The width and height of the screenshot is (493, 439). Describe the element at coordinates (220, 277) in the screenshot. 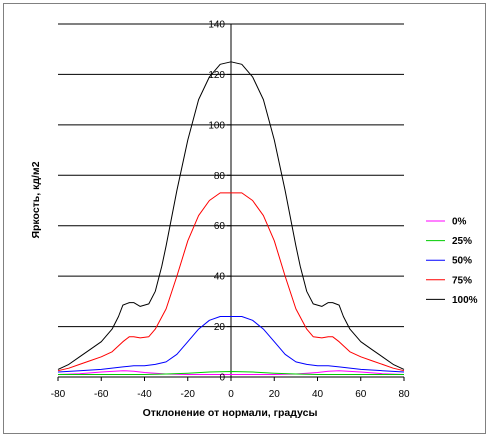

I see `y-tick-label: 40` at that location.